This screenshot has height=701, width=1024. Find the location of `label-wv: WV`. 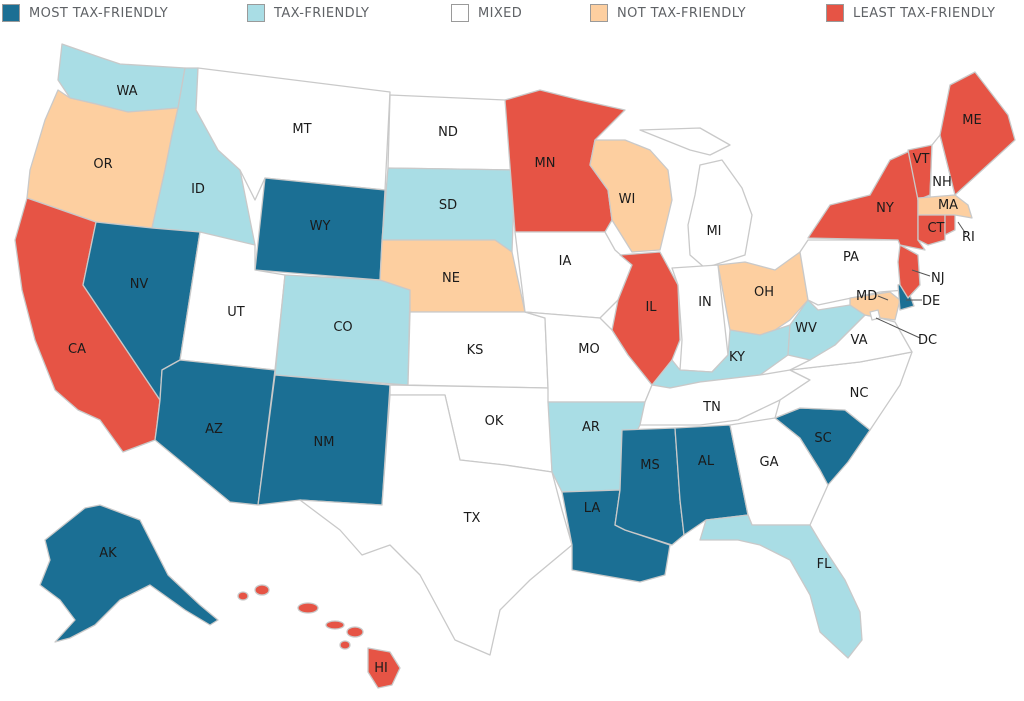

label-wv: WV is located at coordinates (806, 328).